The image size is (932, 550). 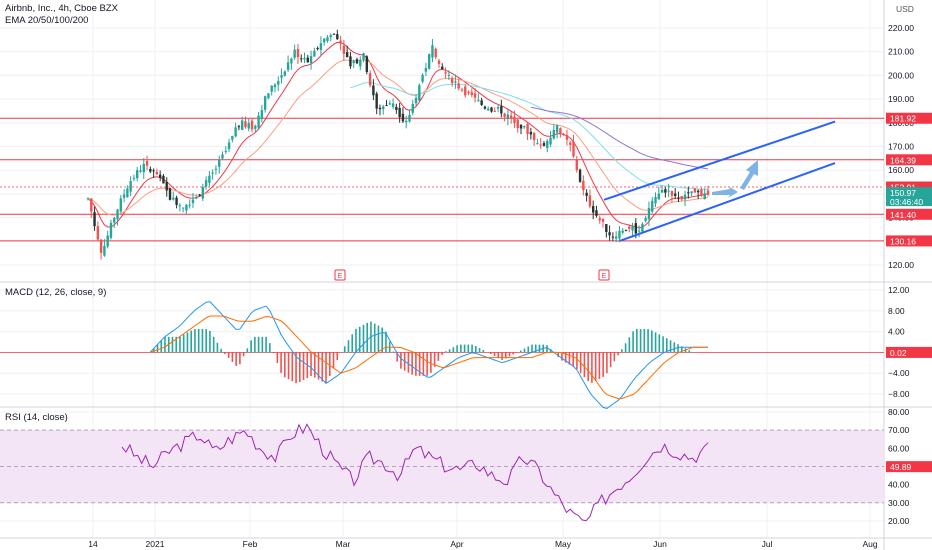 I want to click on time-axis: 14 2021 Feb Mar Apr May Jun Jul Aug, so click(x=483, y=544).